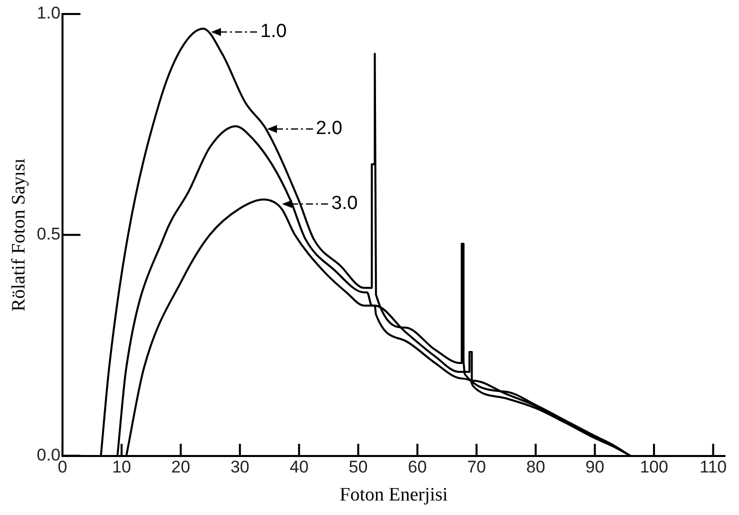 Image resolution: width=739 pixels, height=515 pixels. What do you see at coordinates (394, 495) in the screenshot?
I see `x-axis-title: Foton Enerjisi` at bounding box center [394, 495].